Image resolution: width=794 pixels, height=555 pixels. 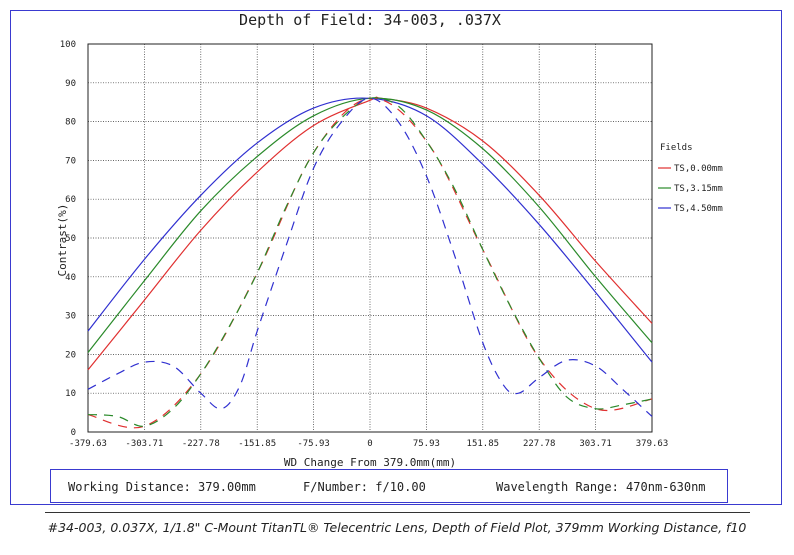 What do you see at coordinates (257, 444) in the screenshot?
I see `x-tick-label: -151.85` at bounding box center [257, 444].